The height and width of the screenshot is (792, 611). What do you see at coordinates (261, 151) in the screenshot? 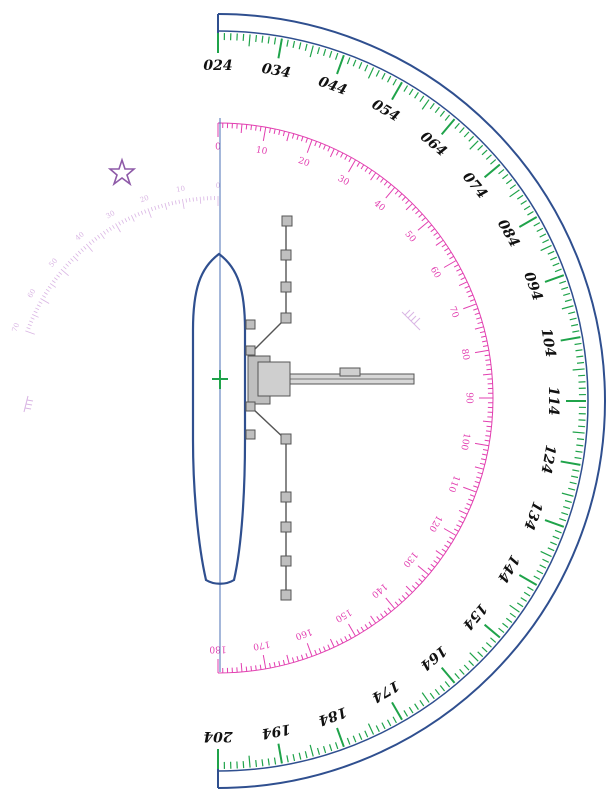
I see `inner-label: 10` at bounding box center [261, 151].